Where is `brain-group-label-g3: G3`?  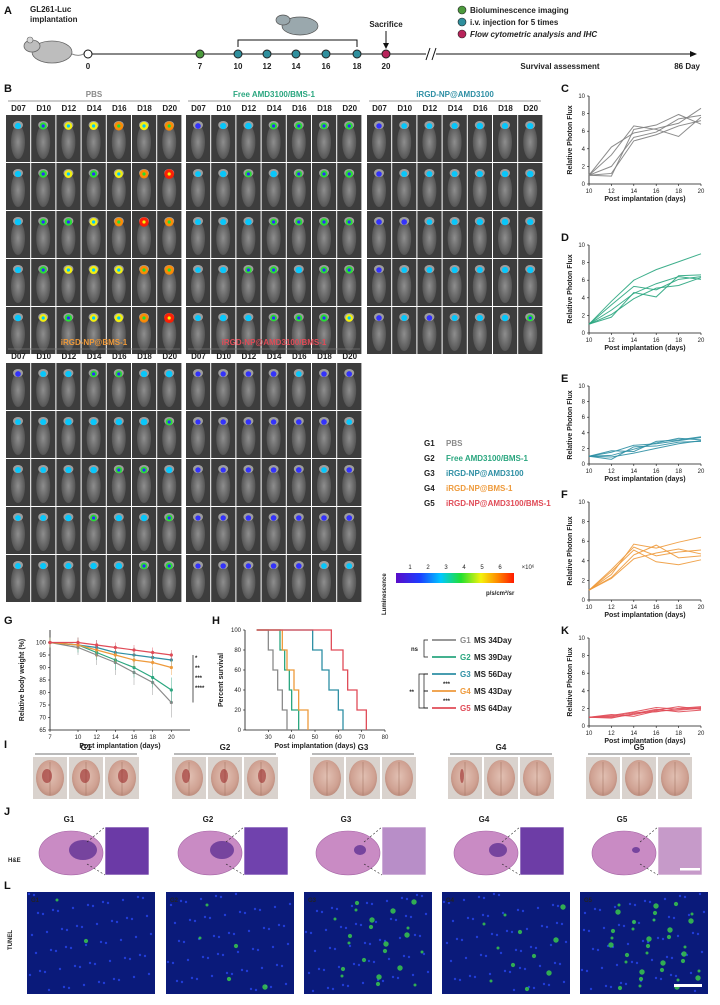
brain-group-label-g3: G3 is located at coordinates (363, 747).